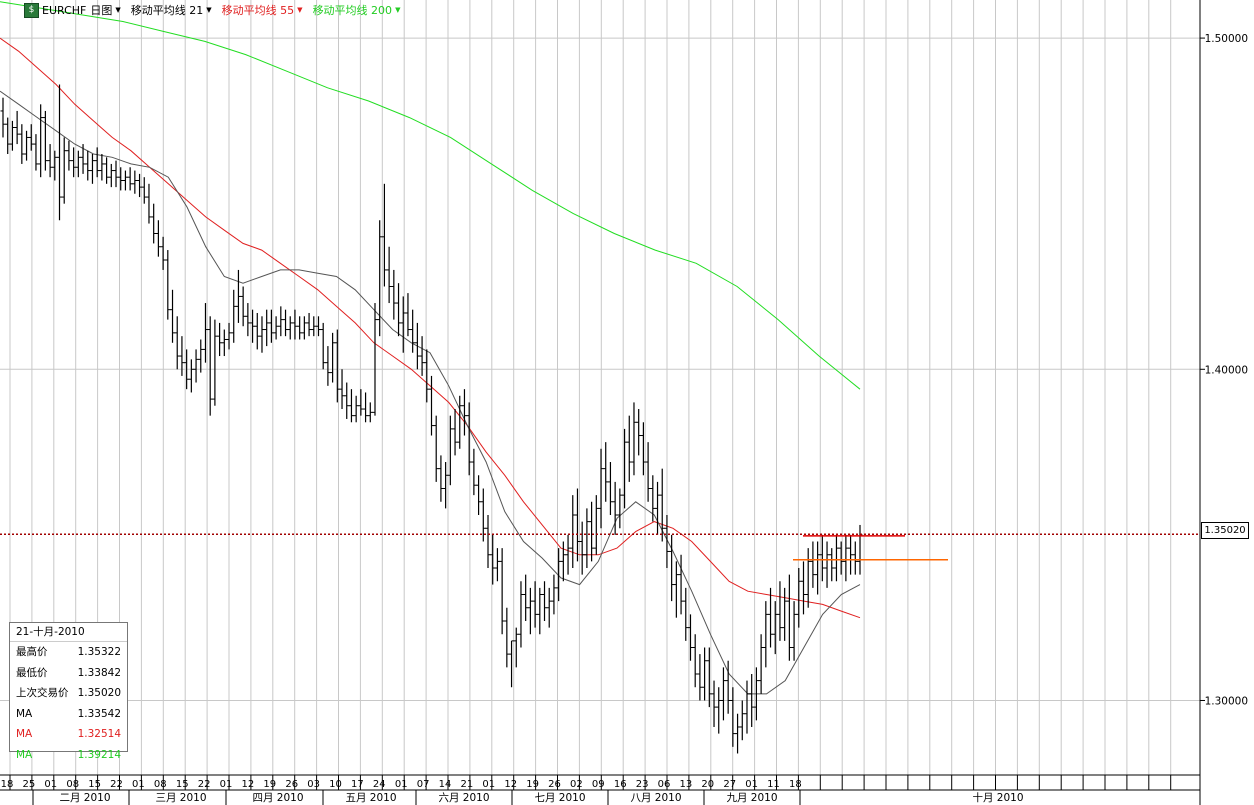 Image resolution: width=1254 pixels, height=805 pixels. I want to click on last-price-tag: 1.35020, so click(1225, 530).